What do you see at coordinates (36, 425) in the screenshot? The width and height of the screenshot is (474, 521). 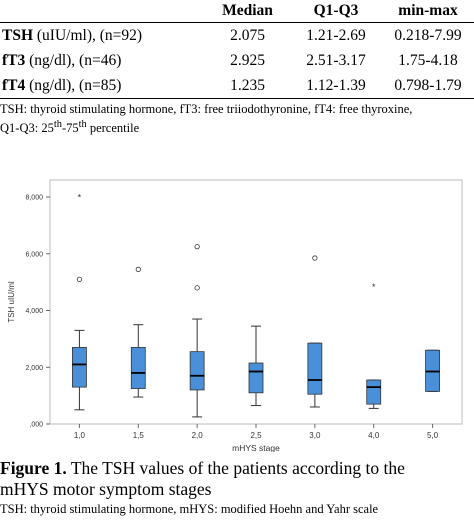 I see `y-tick-label: ,000` at bounding box center [36, 425].